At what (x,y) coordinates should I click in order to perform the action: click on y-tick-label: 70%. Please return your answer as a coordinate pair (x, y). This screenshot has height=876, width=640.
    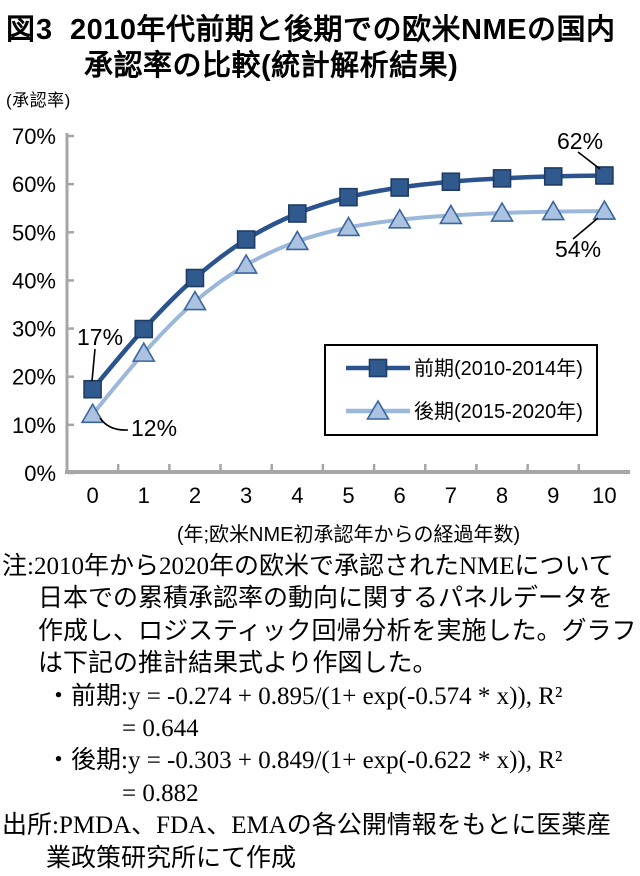
    Looking at the image, I should click on (34, 136).